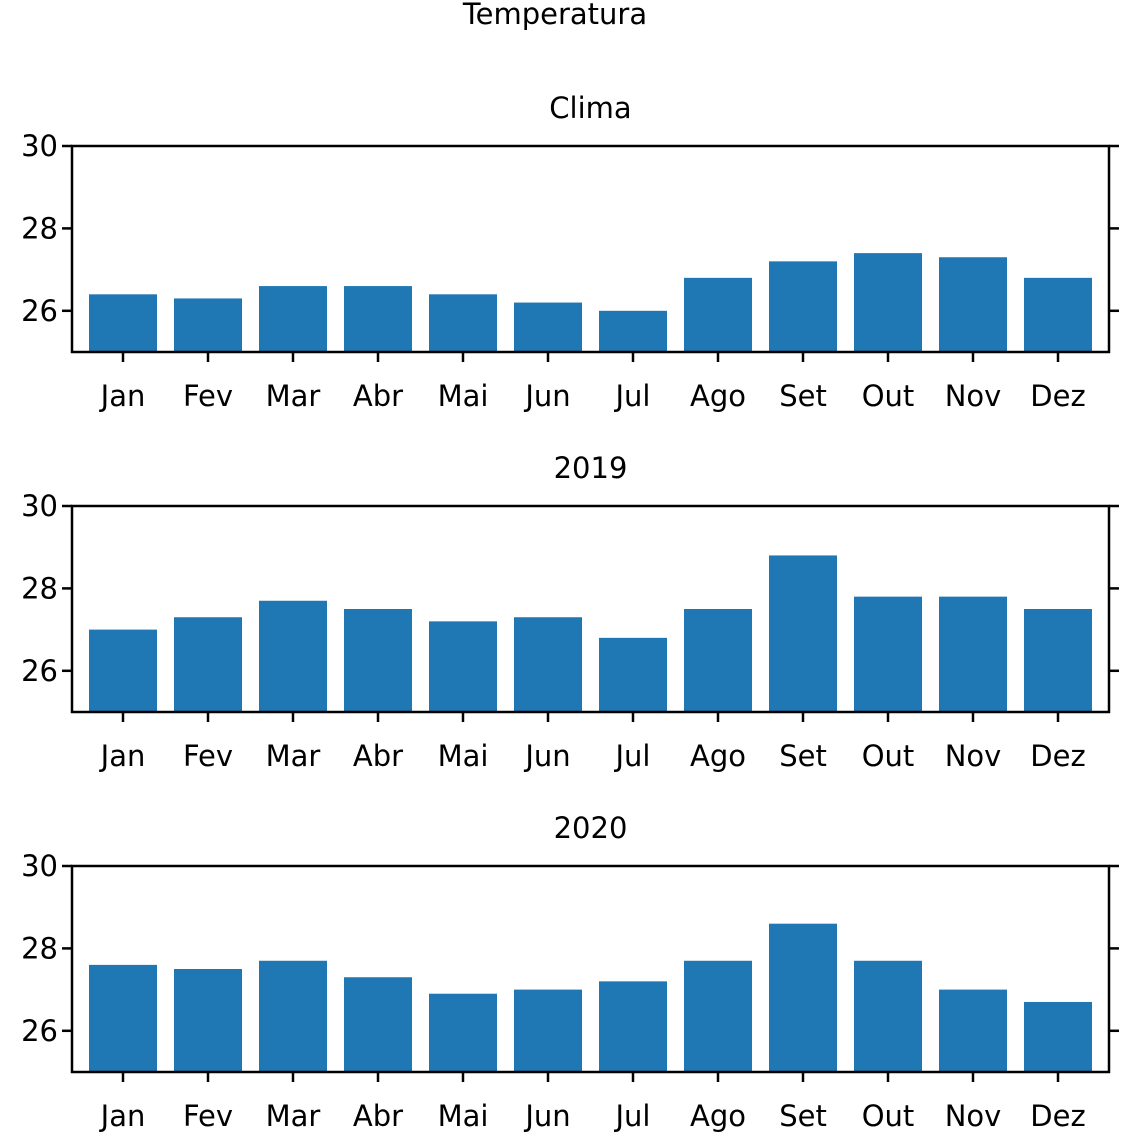 This screenshot has height=1134, width=1124. I want to click on chart-title: Temperatura, so click(554, 15).